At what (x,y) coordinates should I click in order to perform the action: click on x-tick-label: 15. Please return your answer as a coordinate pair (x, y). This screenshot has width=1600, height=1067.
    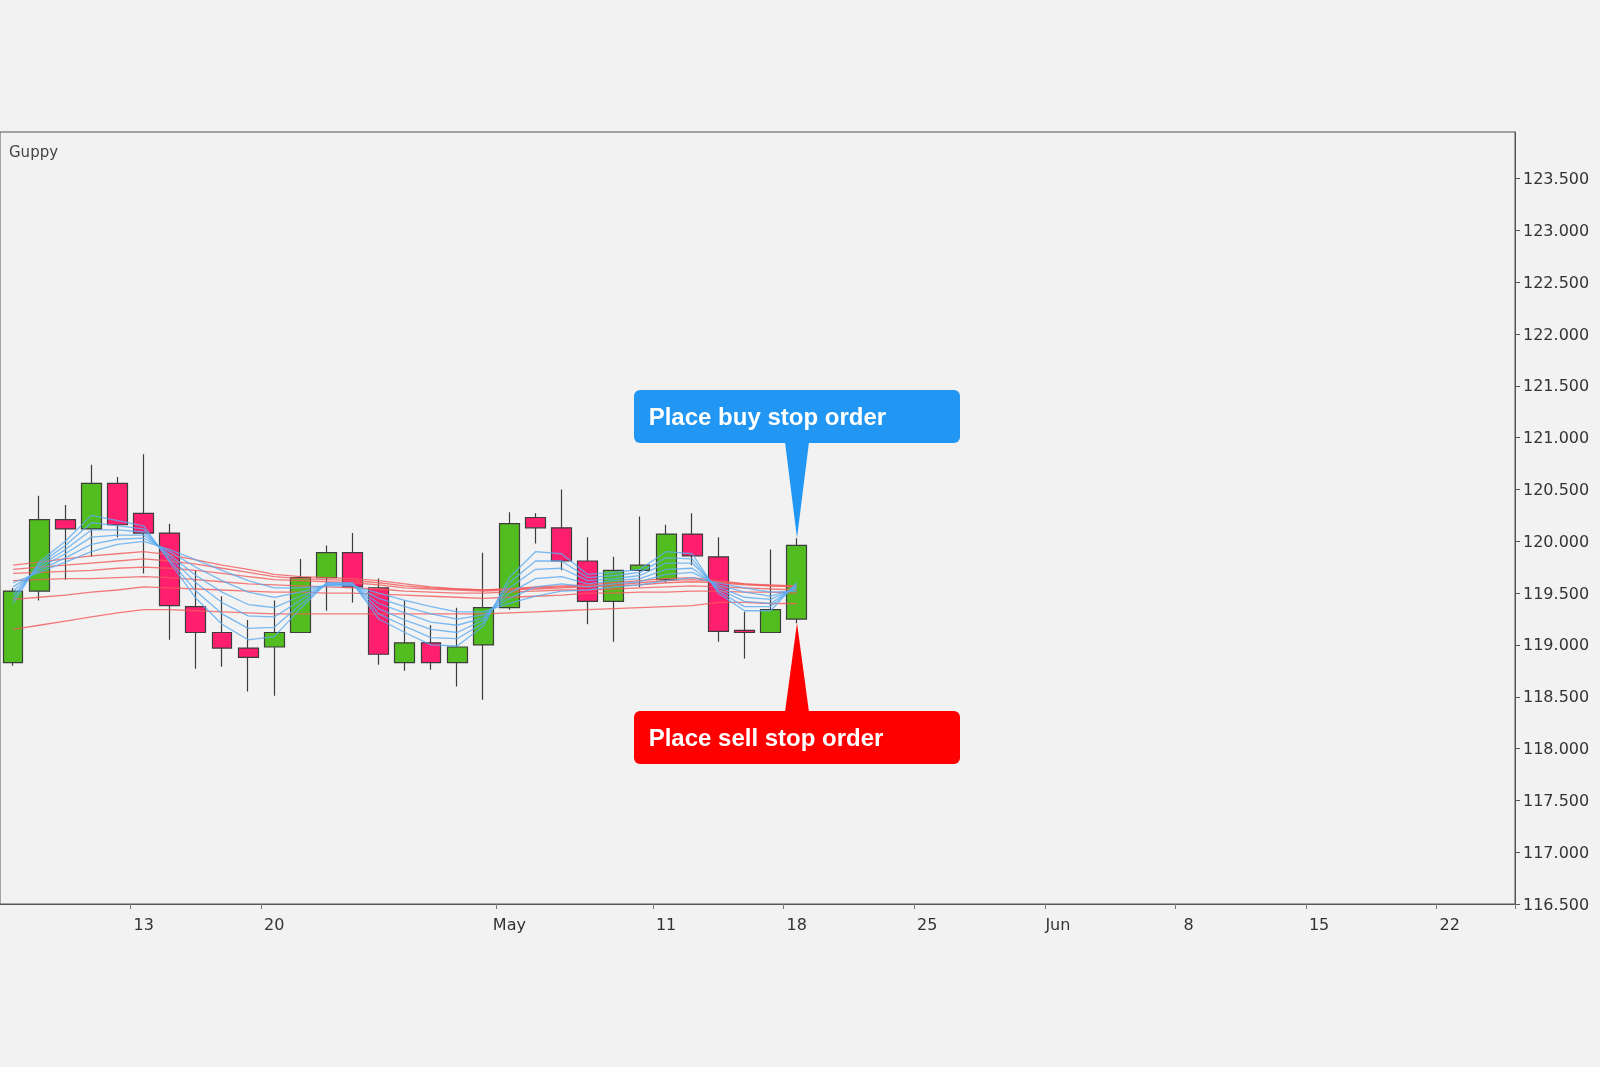
    Looking at the image, I should click on (1319, 924).